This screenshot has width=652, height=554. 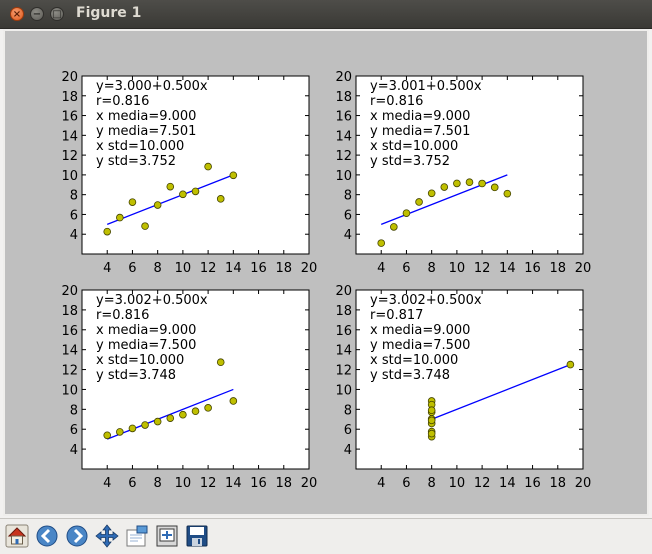 What do you see at coordinates (396, 315) in the screenshot?
I see `stats-annotation: r=0.817` at bounding box center [396, 315].